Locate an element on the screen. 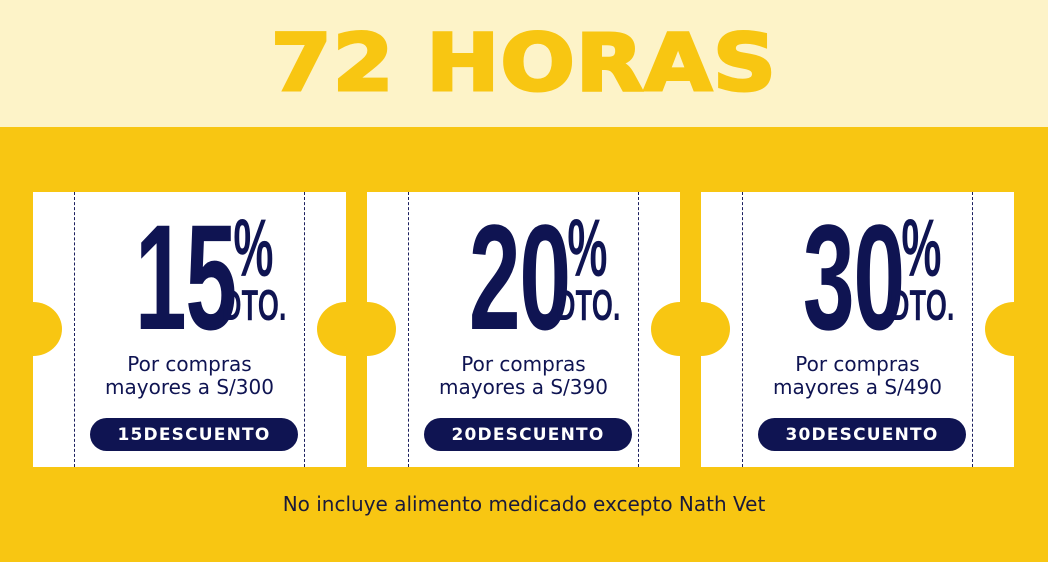  condition-line-2: mayores a S/300 is located at coordinates (189, 387).